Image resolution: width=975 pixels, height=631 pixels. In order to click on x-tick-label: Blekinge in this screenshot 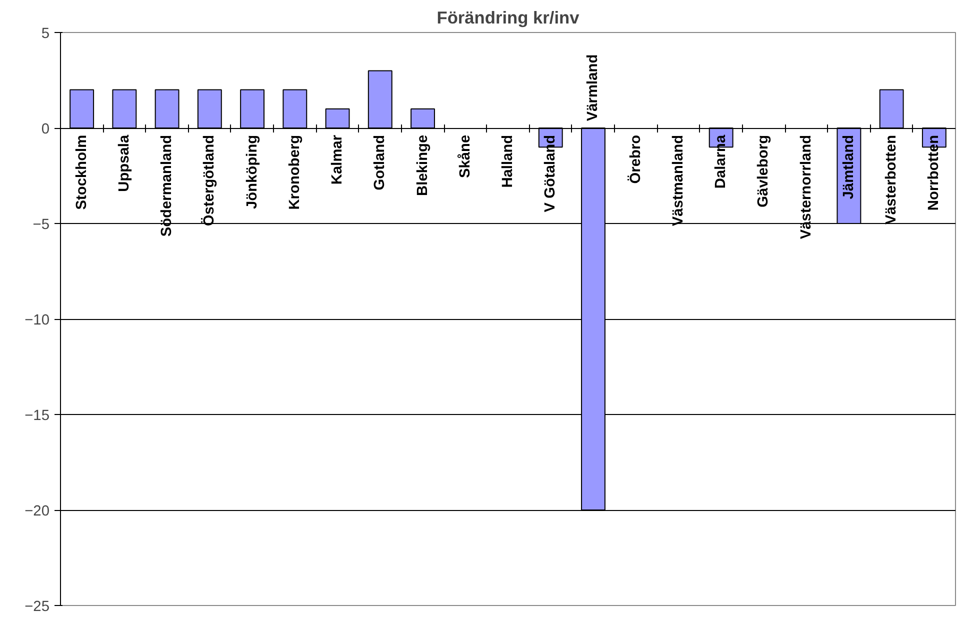, I will do `click(422, 165)`.